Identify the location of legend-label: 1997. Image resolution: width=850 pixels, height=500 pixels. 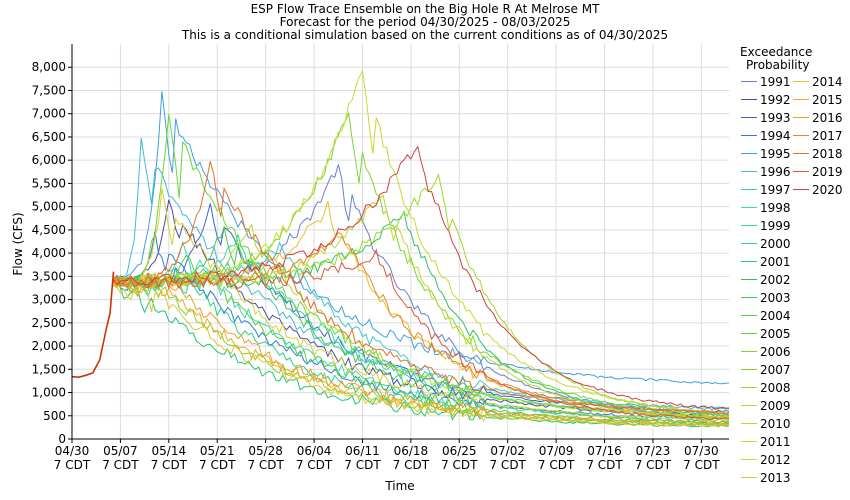
(775, 190).